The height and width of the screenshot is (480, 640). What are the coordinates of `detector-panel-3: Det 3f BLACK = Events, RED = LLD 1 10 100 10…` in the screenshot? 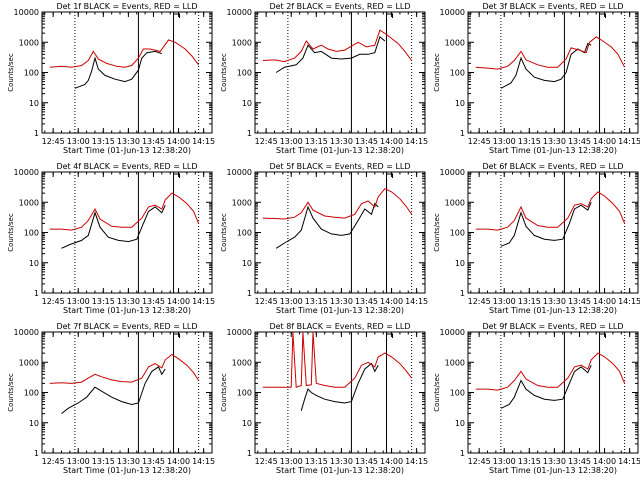 It's located at (536, 78).